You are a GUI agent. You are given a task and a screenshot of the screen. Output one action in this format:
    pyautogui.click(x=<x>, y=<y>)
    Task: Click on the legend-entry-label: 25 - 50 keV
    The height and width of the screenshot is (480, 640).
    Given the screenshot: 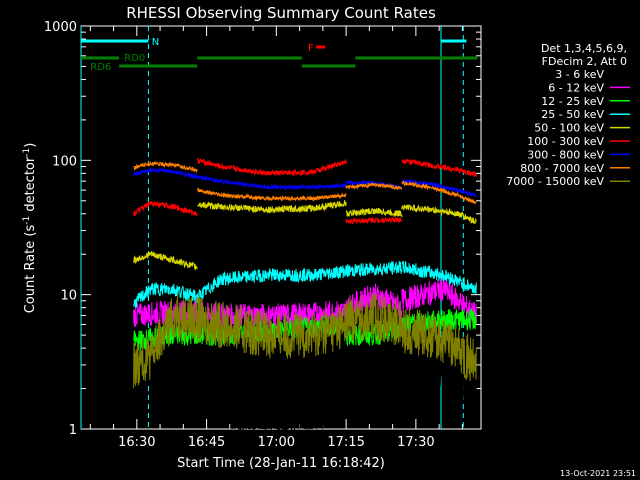 What is the action you would take?
    pyautogui.click(x=572, y=114)
    